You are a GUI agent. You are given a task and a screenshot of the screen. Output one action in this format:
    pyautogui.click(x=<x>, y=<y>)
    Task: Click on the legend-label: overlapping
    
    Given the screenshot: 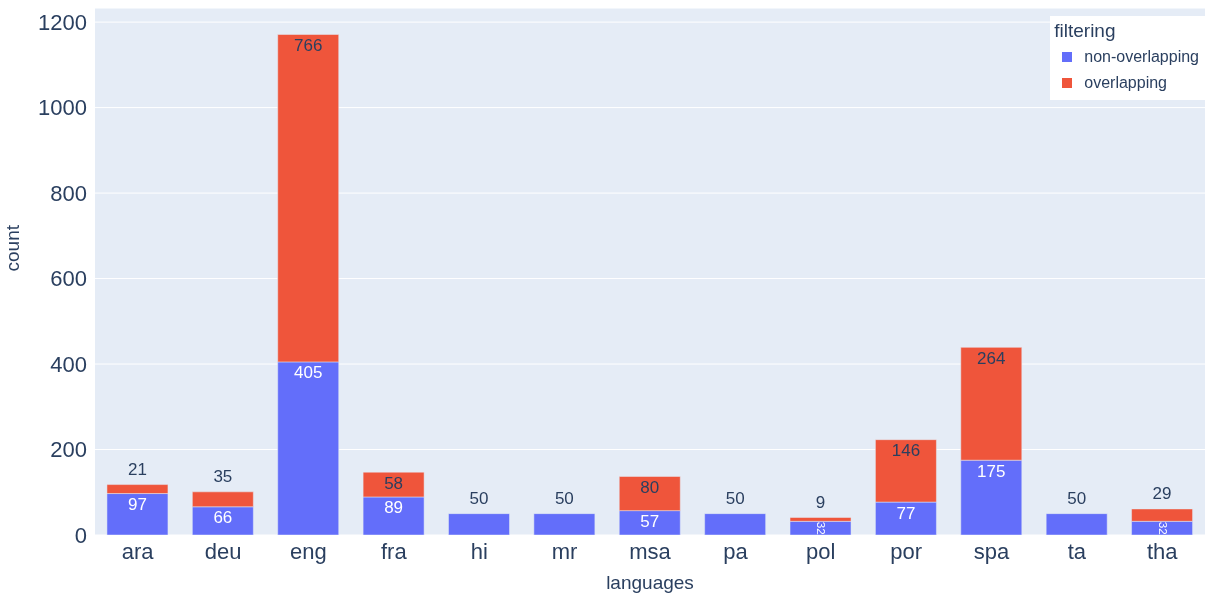 What is the action you would take?
    pyautogui.click(x=1125, y=83)
    